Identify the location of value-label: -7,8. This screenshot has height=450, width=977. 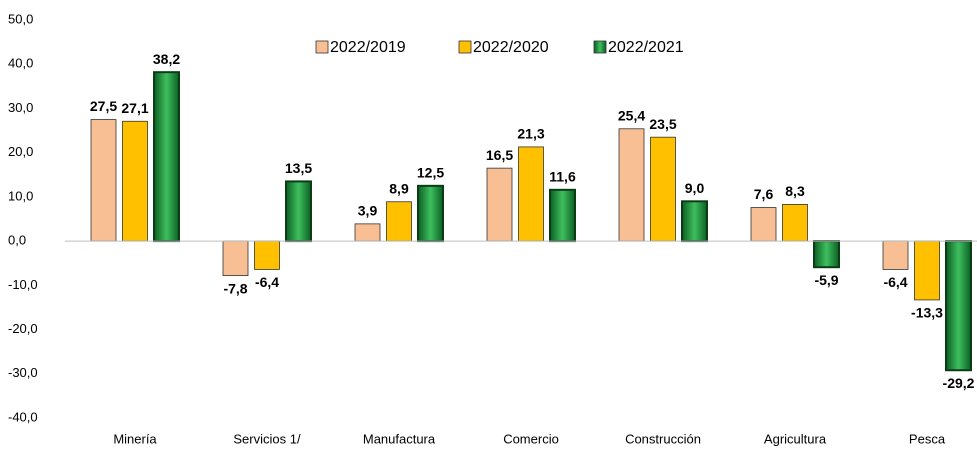
(235, 288).